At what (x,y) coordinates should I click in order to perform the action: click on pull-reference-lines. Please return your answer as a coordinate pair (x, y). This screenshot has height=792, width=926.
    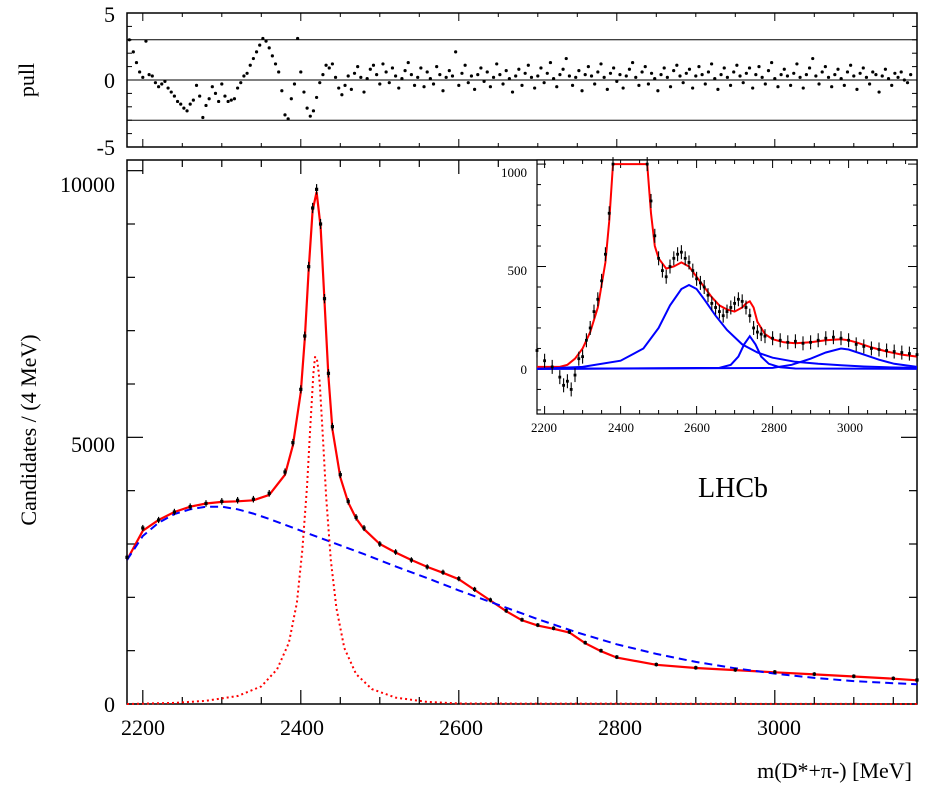
    Looking at the image, I should click on (522, 80).